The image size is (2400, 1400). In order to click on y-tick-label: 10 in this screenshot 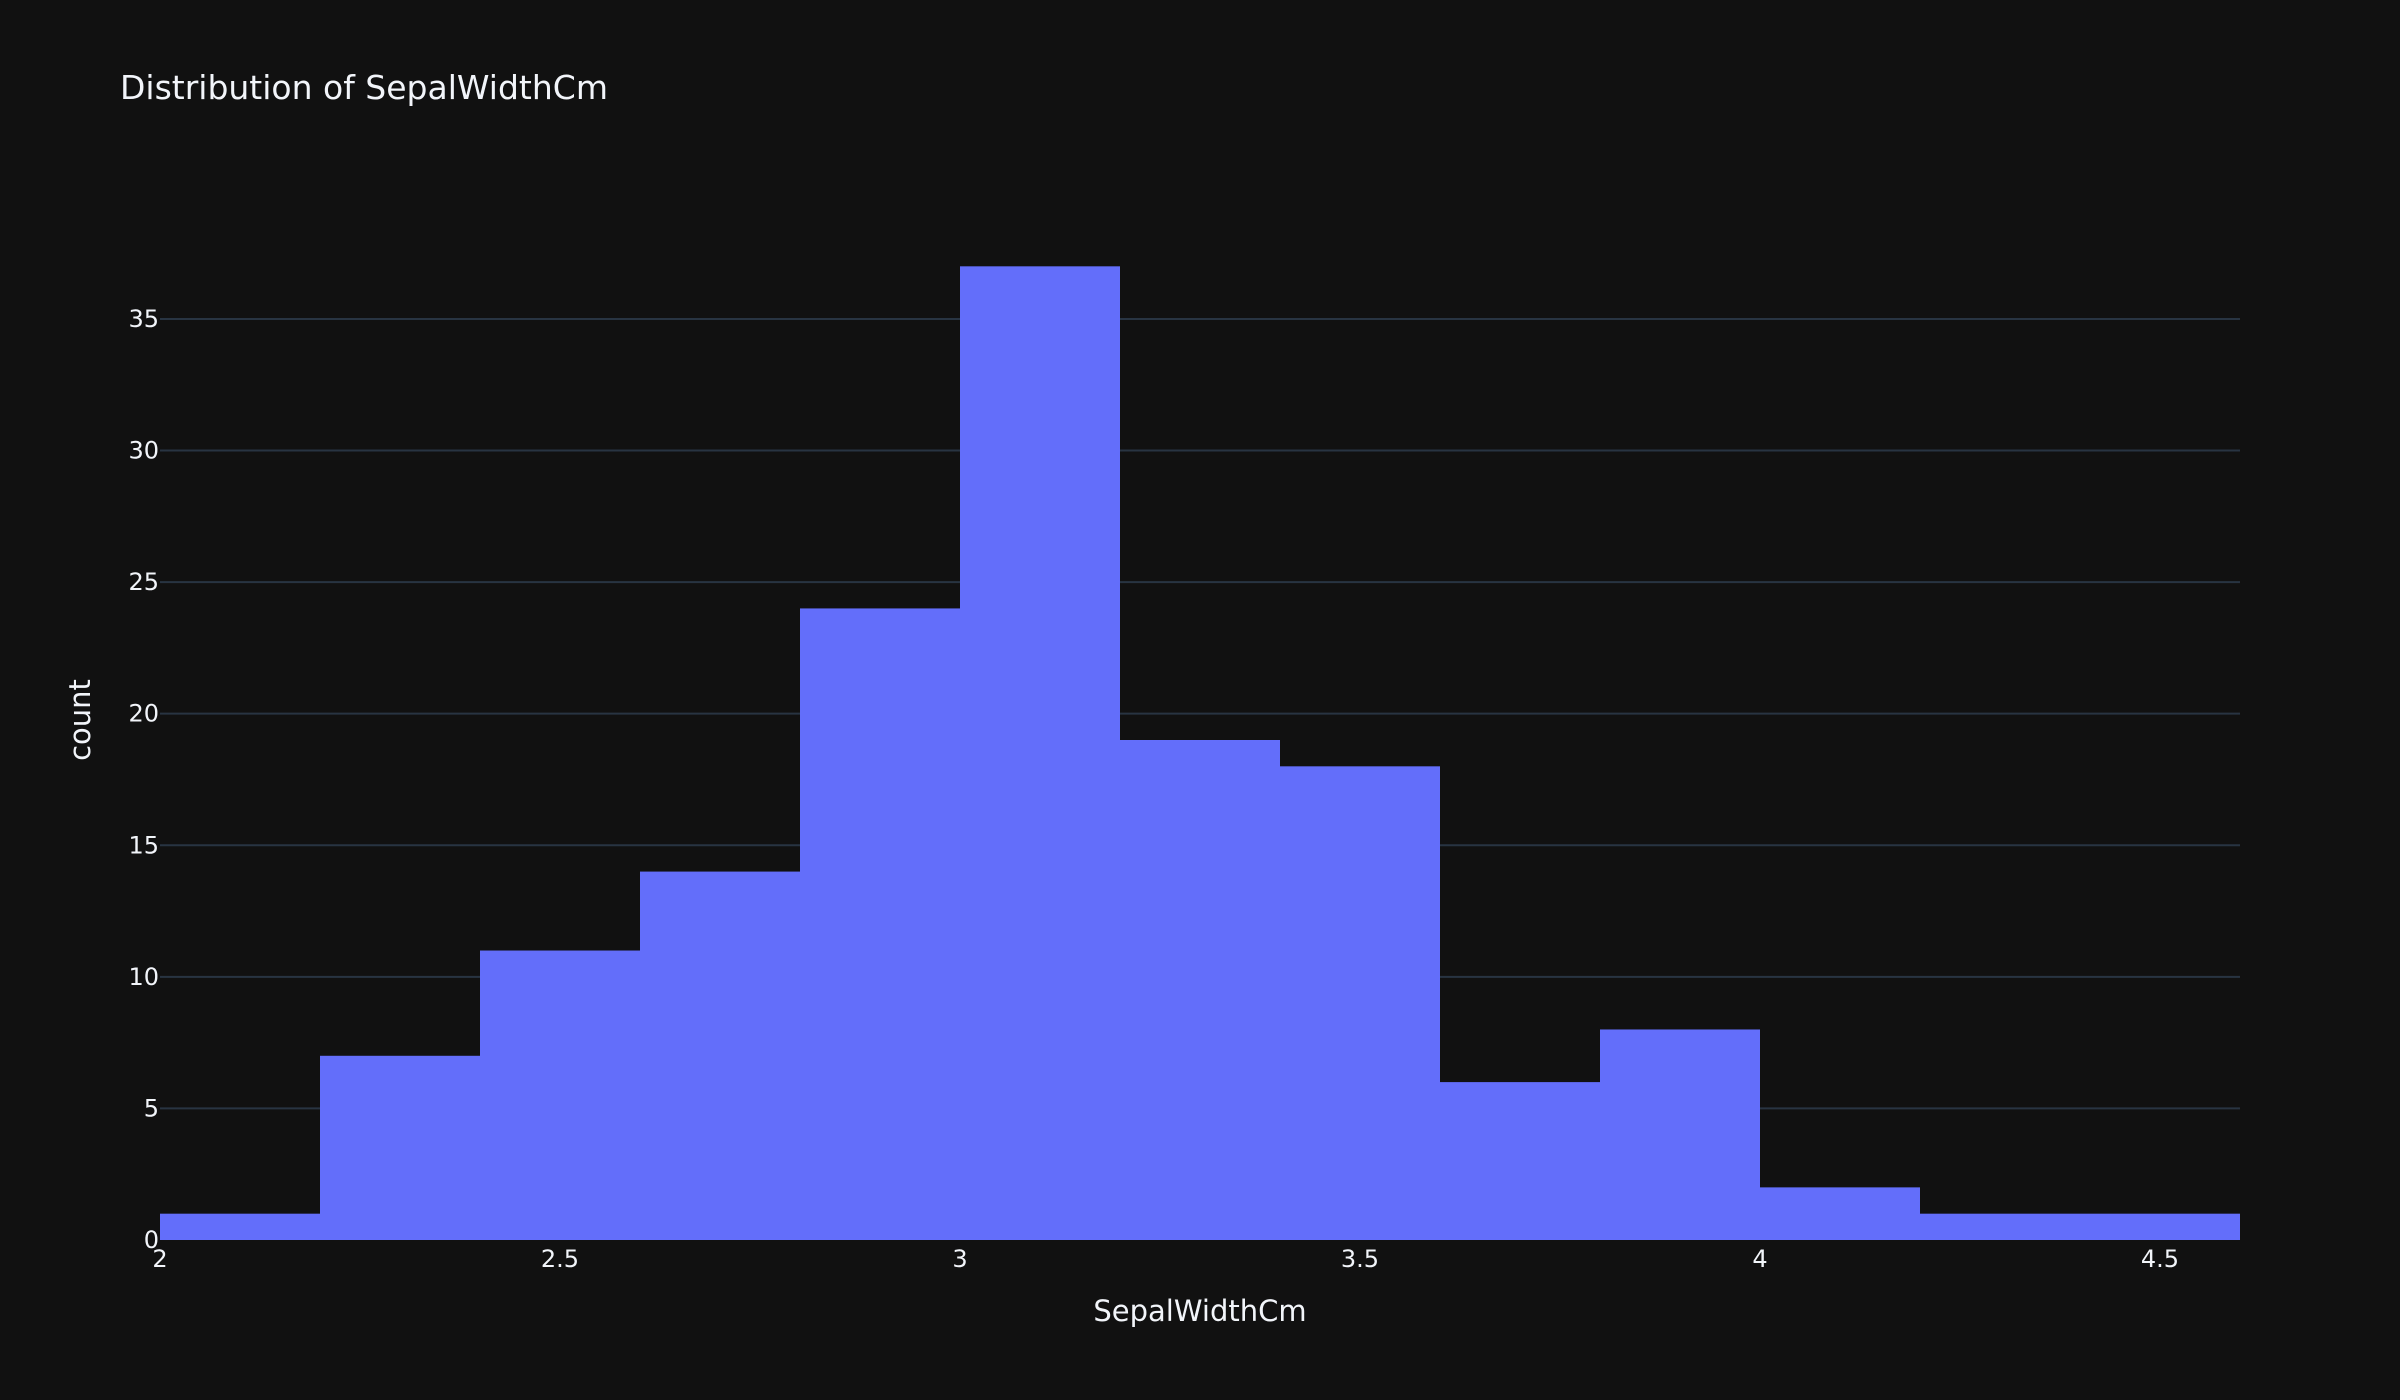, I will do `click(143, 977)`.